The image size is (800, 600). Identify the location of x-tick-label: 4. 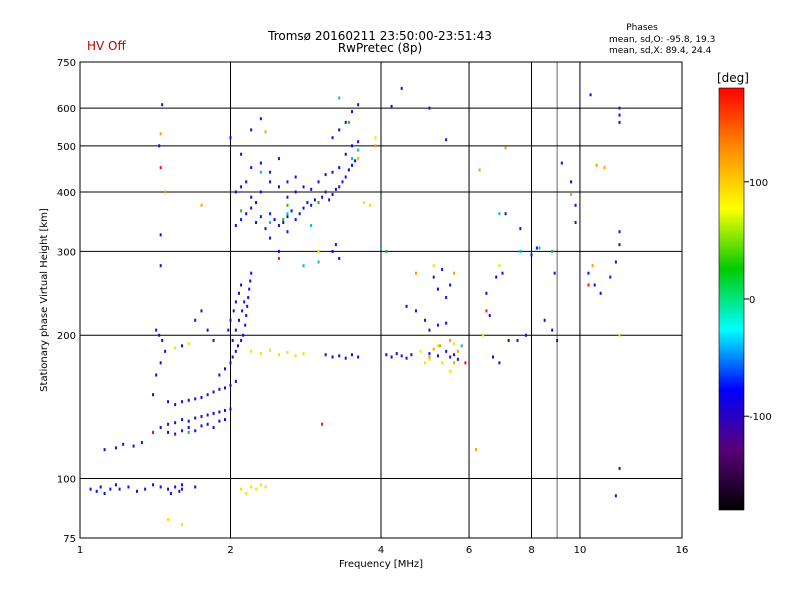
(381, 550).